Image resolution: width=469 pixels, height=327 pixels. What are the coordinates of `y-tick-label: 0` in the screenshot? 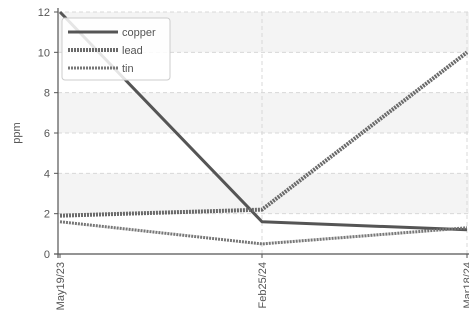 It's located at (47, 255).